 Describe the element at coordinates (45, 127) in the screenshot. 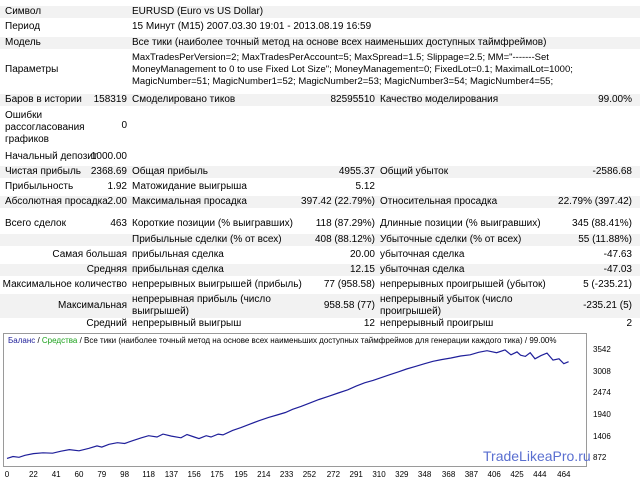

I see `errors-label: Ошибки рассогласования графиков` at that location.